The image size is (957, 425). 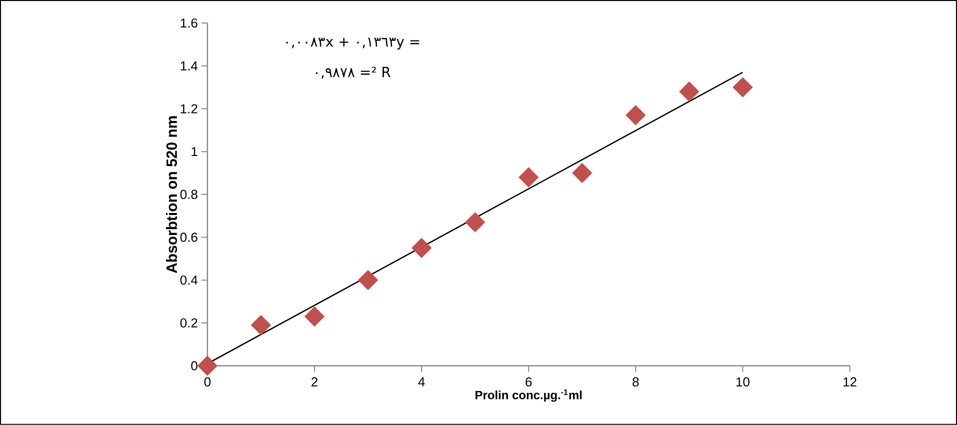 I want to click on y-tick-label: 0, so click(x=194, y=365).